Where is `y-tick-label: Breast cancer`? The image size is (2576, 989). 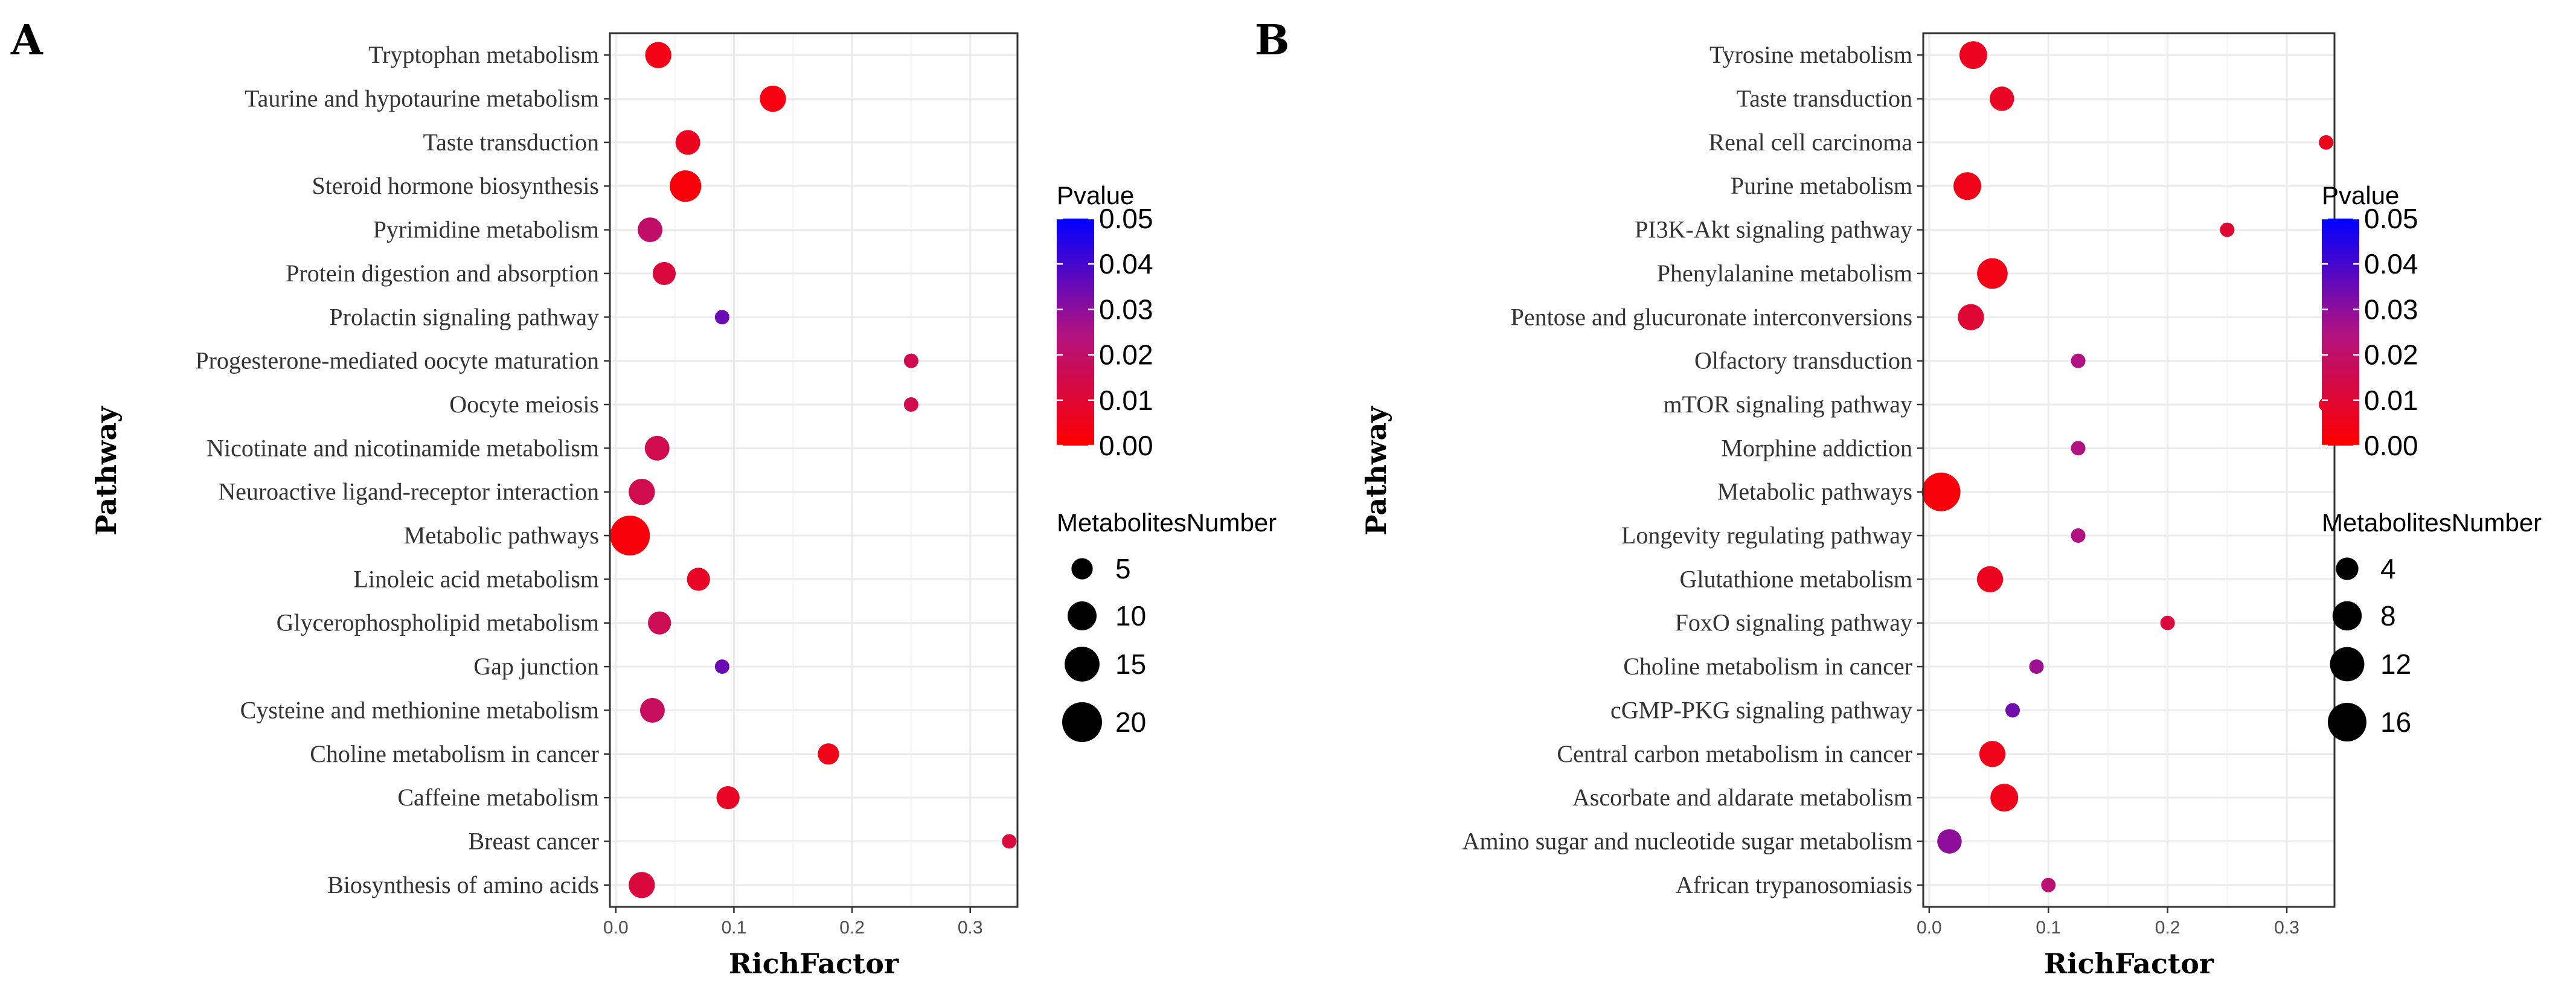 y-tick-label: Breast cancer is located at coordinates (533, 840).